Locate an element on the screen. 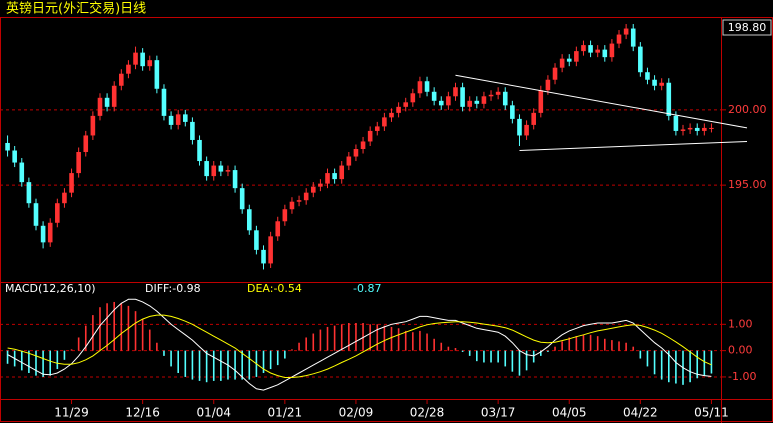 The image size is (773, 423). x-tick-label: 01/04 is located at coordinates (213, 413).